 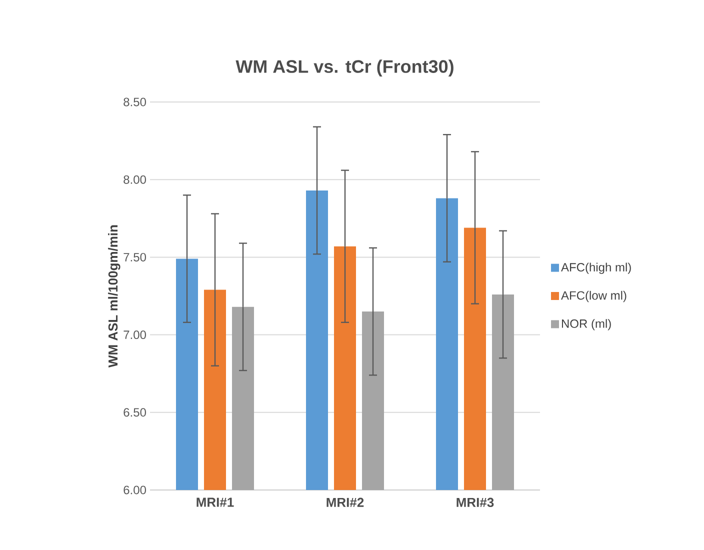 I want to click on y-tick-label: 7.50, so click(x=135, y=257).